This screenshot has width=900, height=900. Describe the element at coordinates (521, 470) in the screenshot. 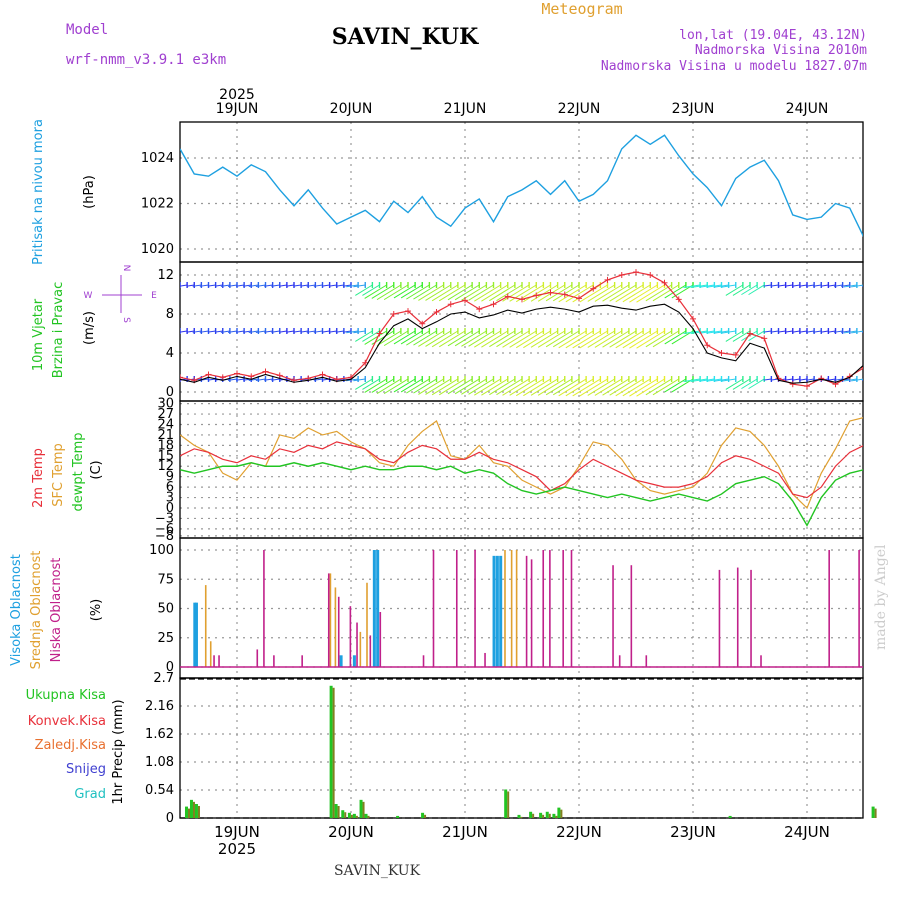

I see `temp2m-line` at that location.